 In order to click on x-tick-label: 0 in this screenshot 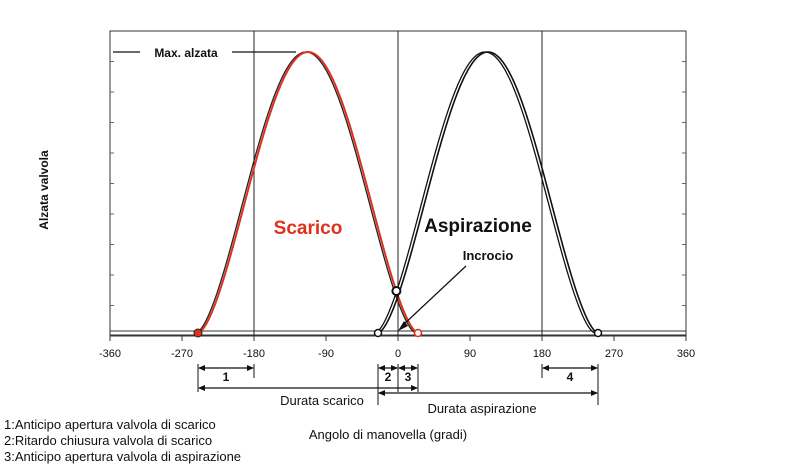, I will do `click(398, 354)`.